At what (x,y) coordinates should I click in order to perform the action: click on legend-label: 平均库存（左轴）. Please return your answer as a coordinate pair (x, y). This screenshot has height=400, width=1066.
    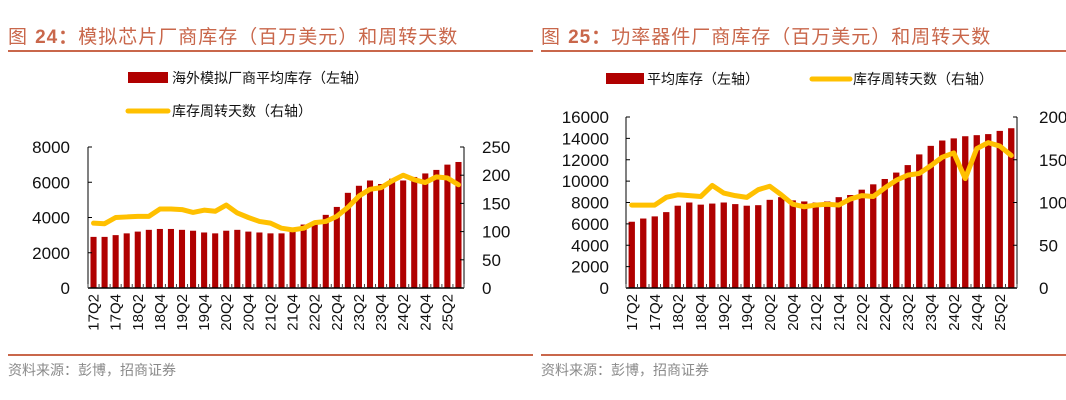
    Looking at the image, I should click on (703, 80).